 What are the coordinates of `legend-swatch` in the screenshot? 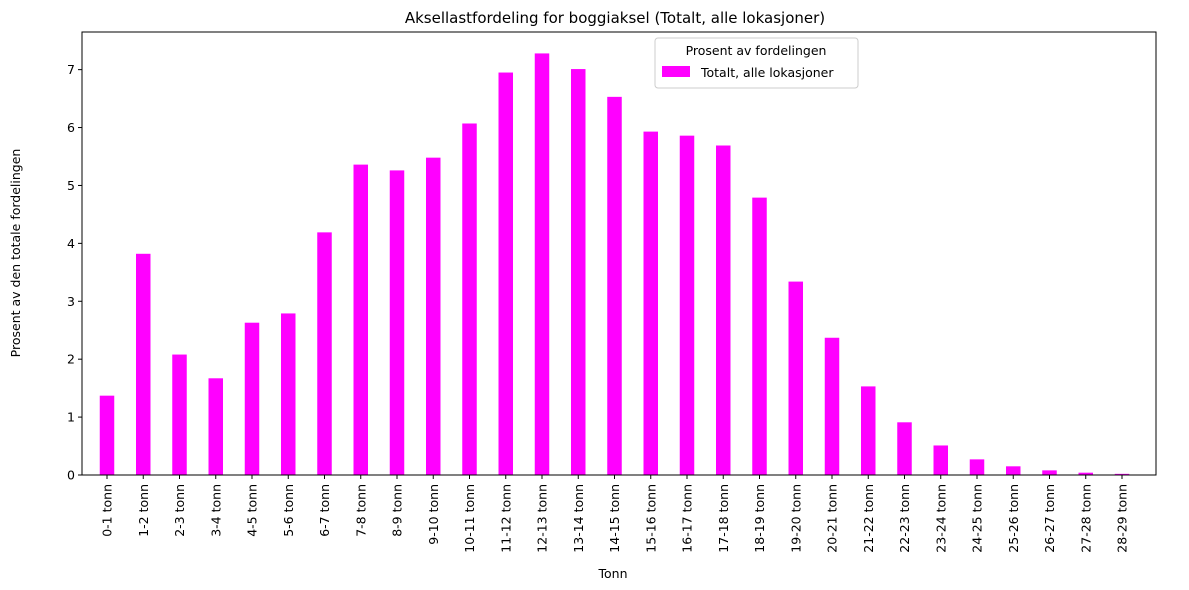 It's located at (676, 71).